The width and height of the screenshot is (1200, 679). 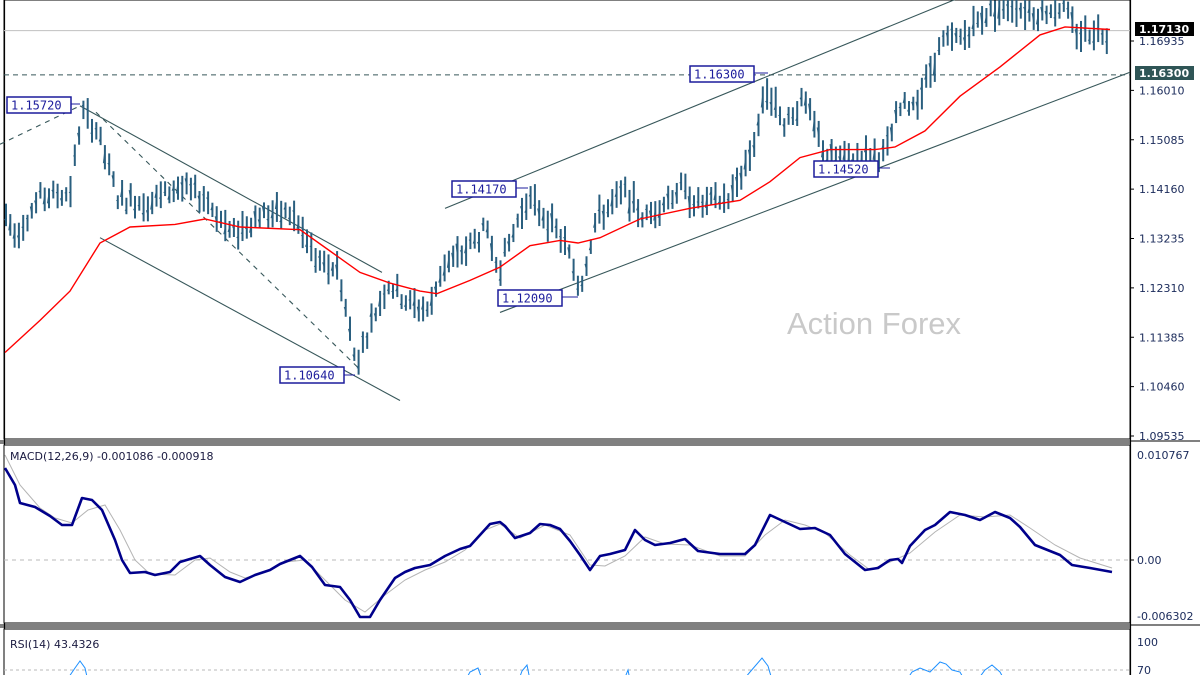 I want to click on svg-text: 1.16300, so click(x=719, y=75).